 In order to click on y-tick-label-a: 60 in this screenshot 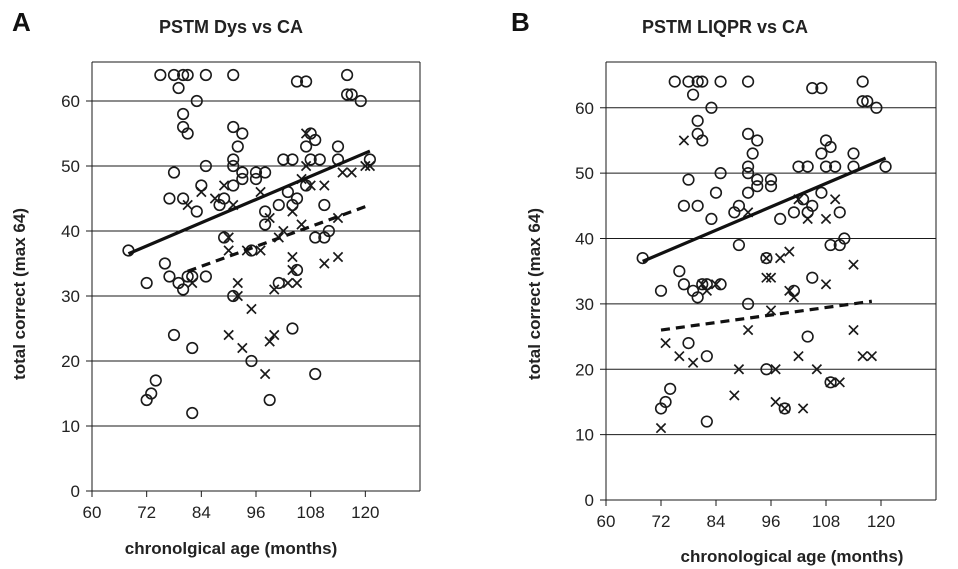, I will do `click(70, 101)`.